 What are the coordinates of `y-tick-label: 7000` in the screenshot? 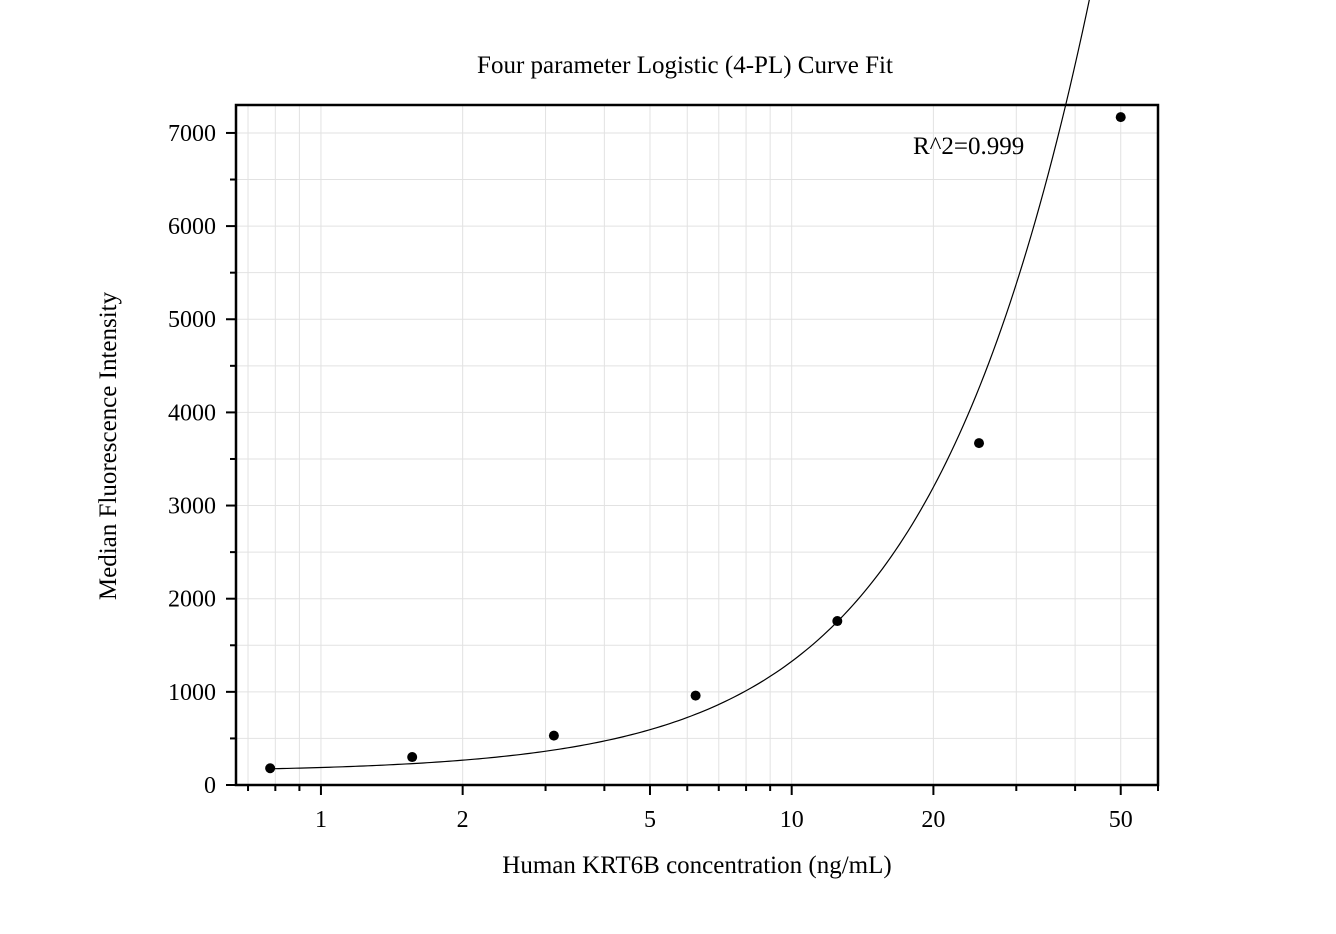 It's located at (192, 134).